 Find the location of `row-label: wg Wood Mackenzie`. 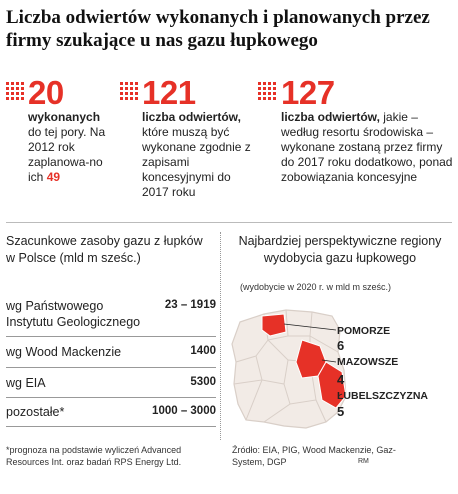

row-label: wg Wood Mackenzie is located at coordinates (64, 352).